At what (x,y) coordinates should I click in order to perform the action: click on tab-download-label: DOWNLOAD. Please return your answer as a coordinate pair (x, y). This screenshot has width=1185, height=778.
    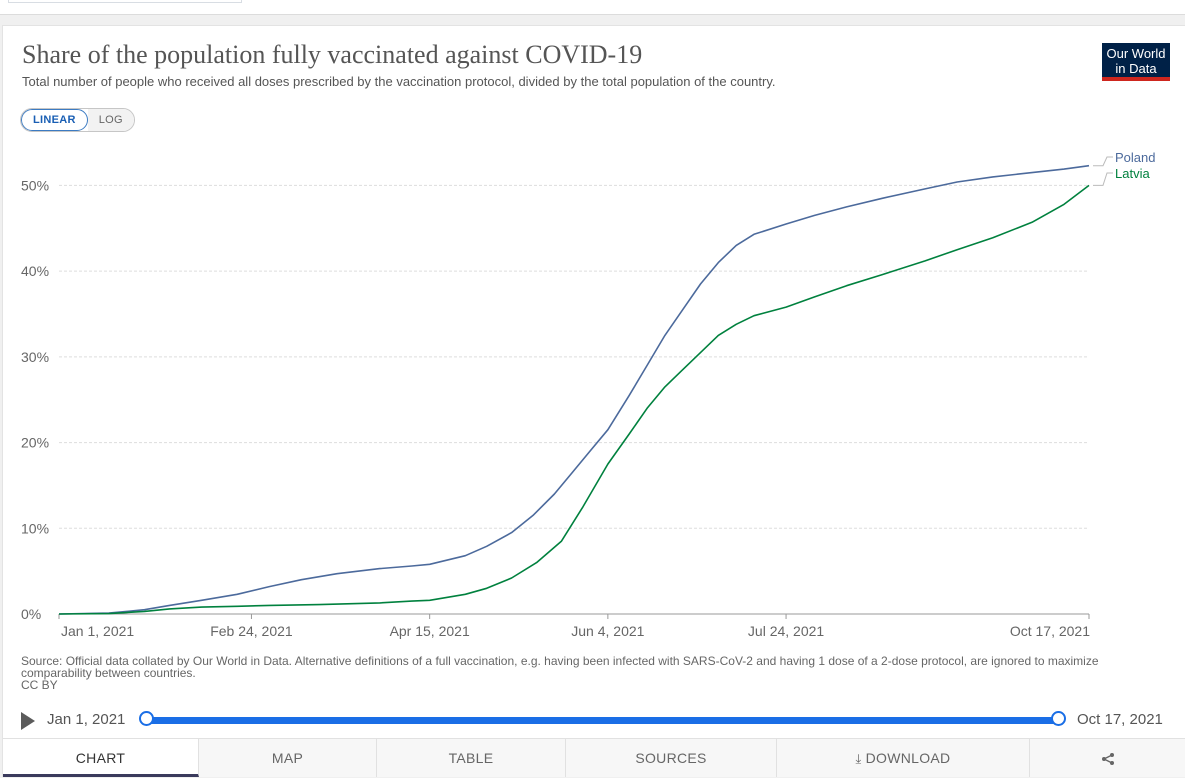
    Looking at the image, I should click on (908, 758).